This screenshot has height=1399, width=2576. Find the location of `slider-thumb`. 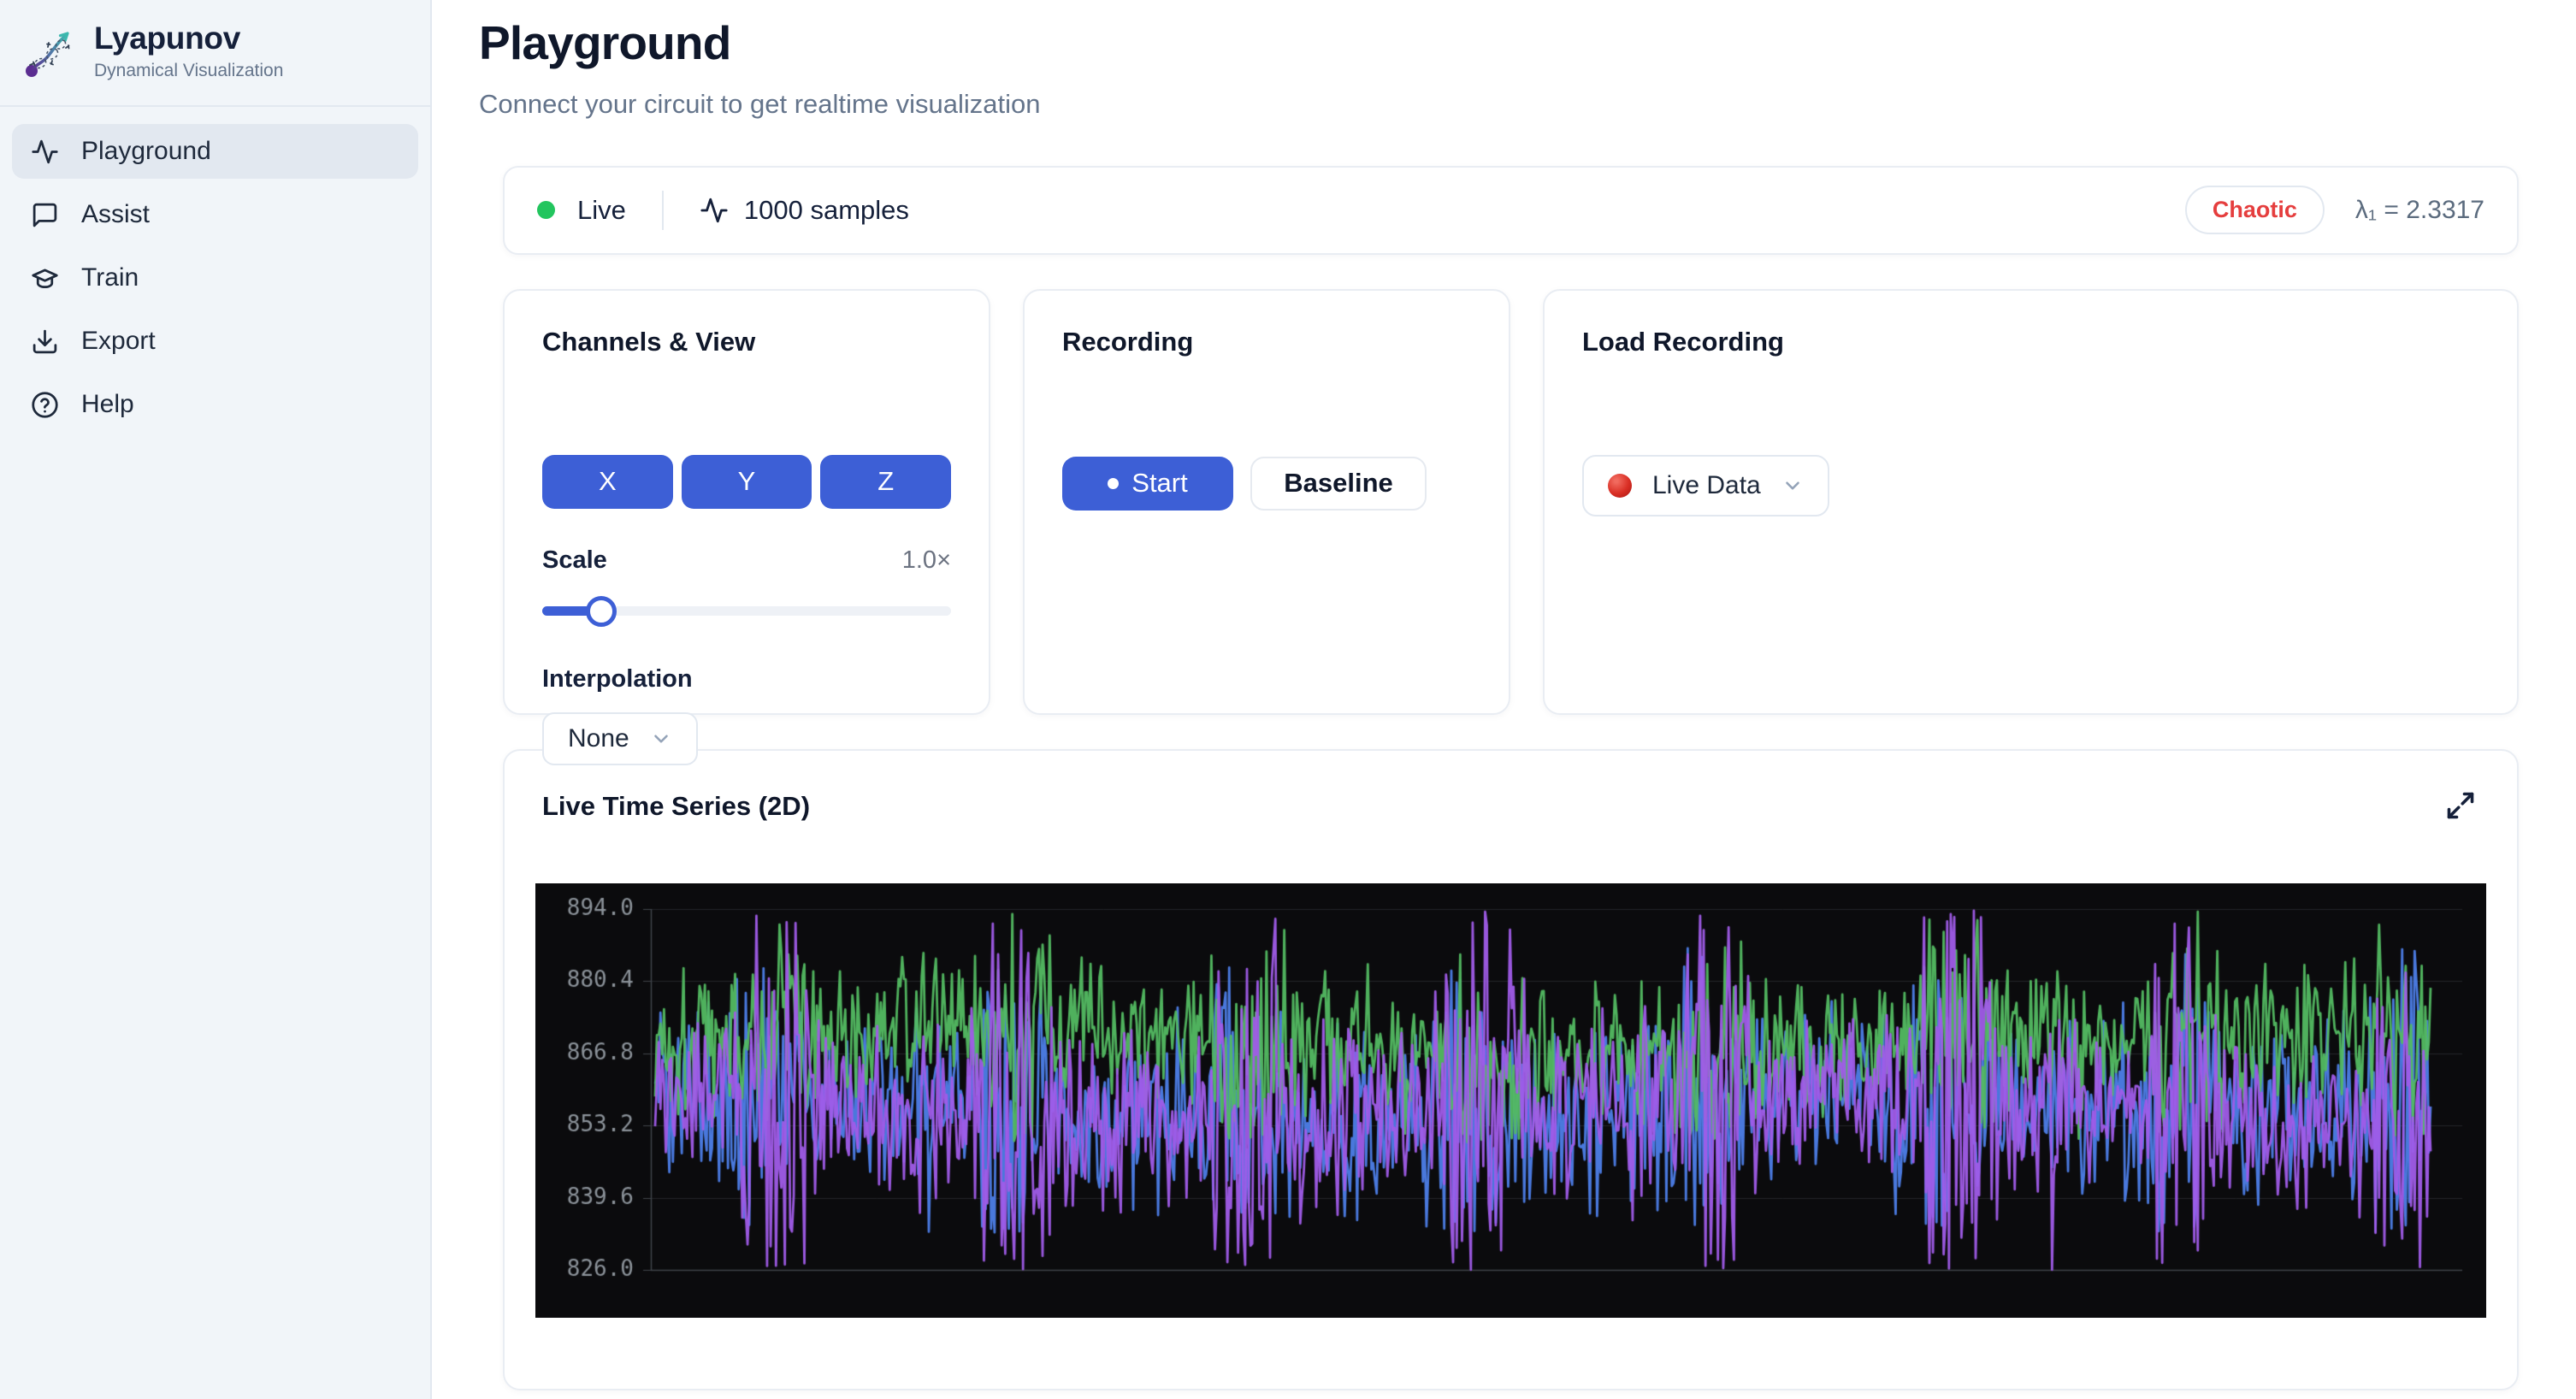

slider-thumb is located at coordinates (601, 611).